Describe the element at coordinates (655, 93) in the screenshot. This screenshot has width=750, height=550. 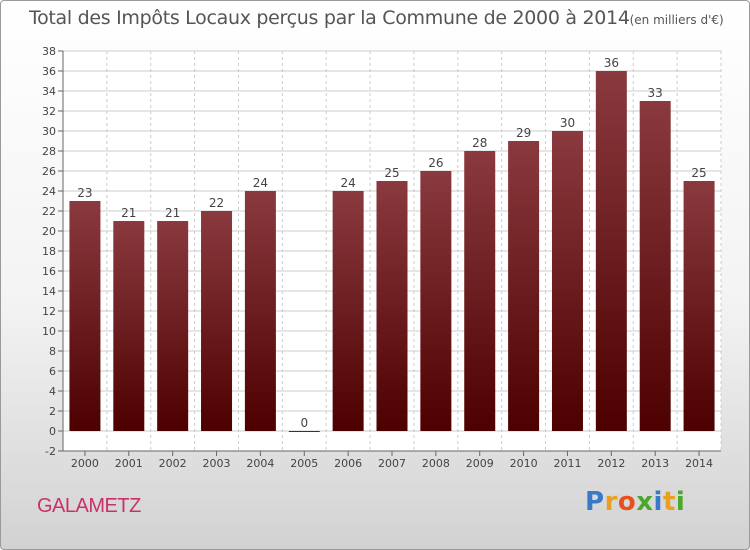
I see `bar-value-label: 33` at that location.